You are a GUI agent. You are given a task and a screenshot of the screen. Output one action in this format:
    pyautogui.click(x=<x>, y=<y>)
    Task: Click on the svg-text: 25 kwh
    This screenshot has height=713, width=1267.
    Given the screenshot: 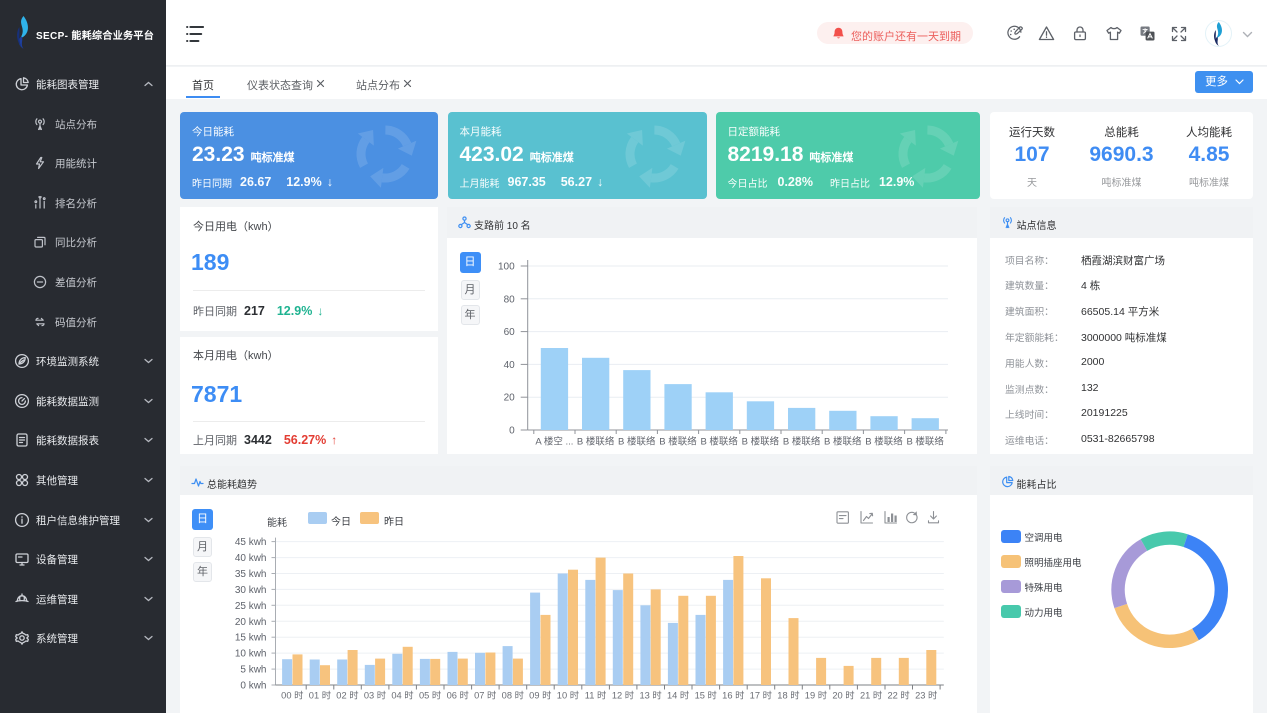 What is the action you would take?
    pyautogui.click(x=251, y=606)
    